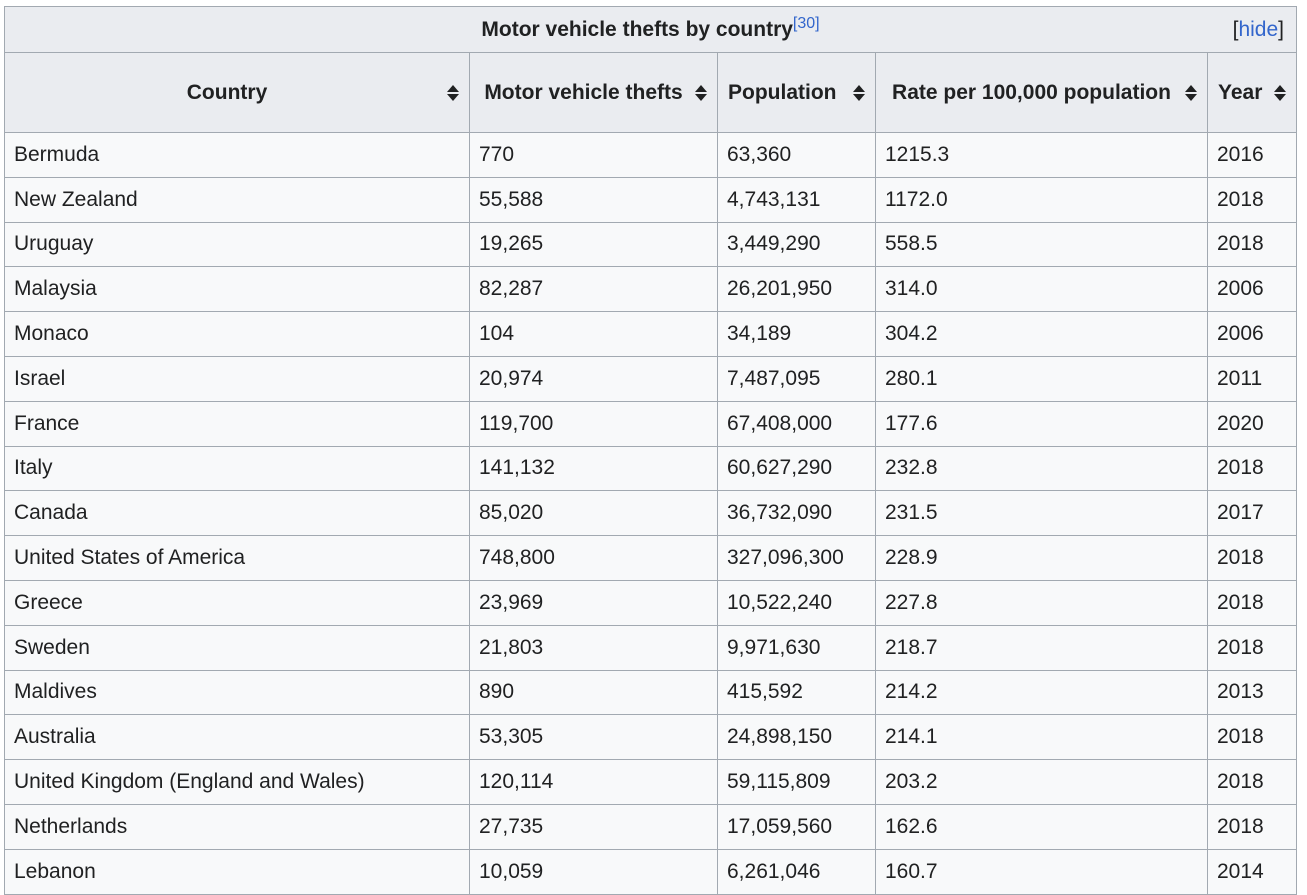 The height and width of the screenshot is (895, 1307). I want to click on column-header-rate: Rate per 100,000 population, so click(1041, 92).